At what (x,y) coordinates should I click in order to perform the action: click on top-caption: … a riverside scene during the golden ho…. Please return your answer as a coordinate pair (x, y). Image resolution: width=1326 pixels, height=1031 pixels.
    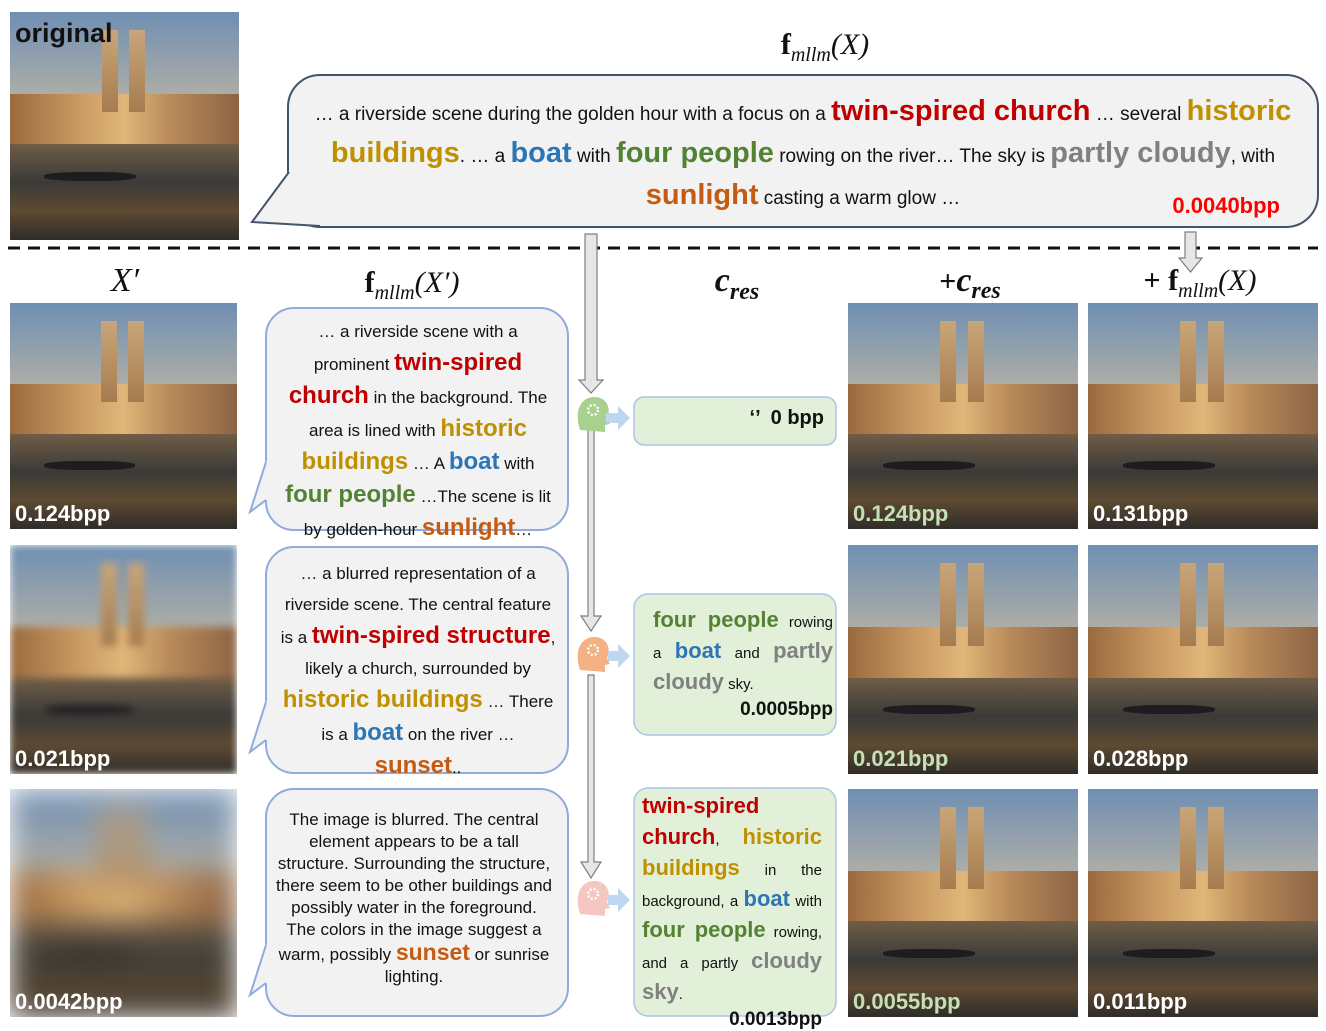
    Looking at the image, I should click on (803, 155).